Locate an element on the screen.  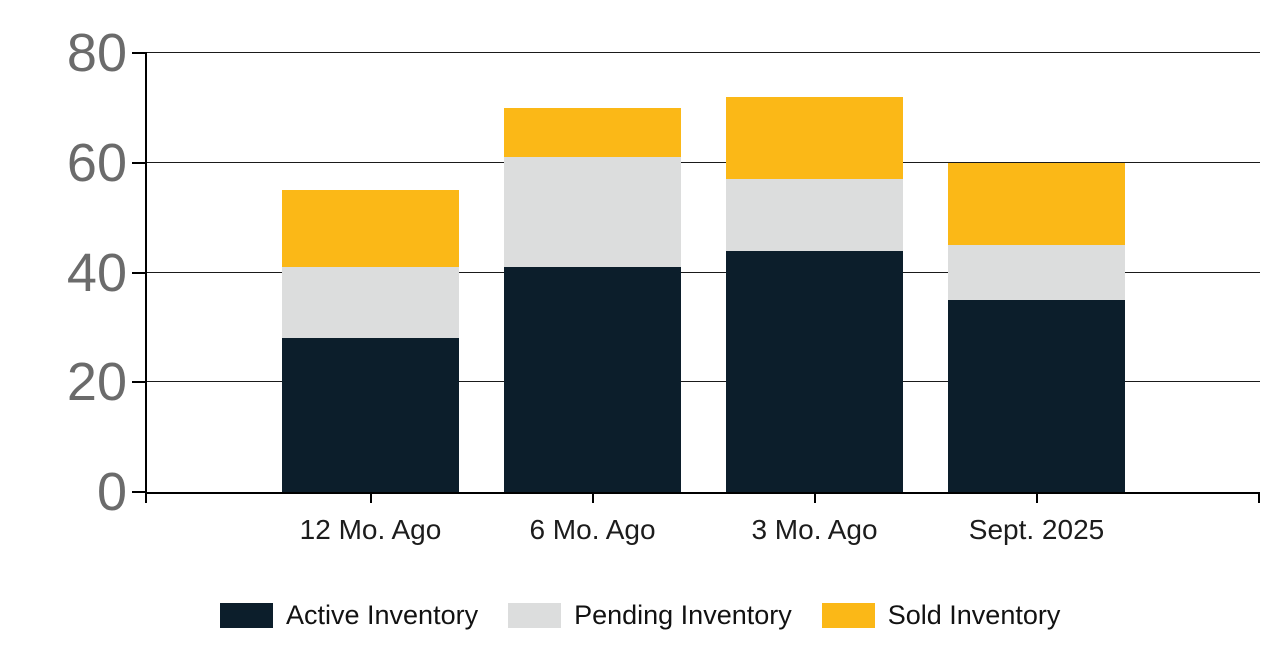
x-axis-tick-3-mo-ago is located at coordinates (814, 497).